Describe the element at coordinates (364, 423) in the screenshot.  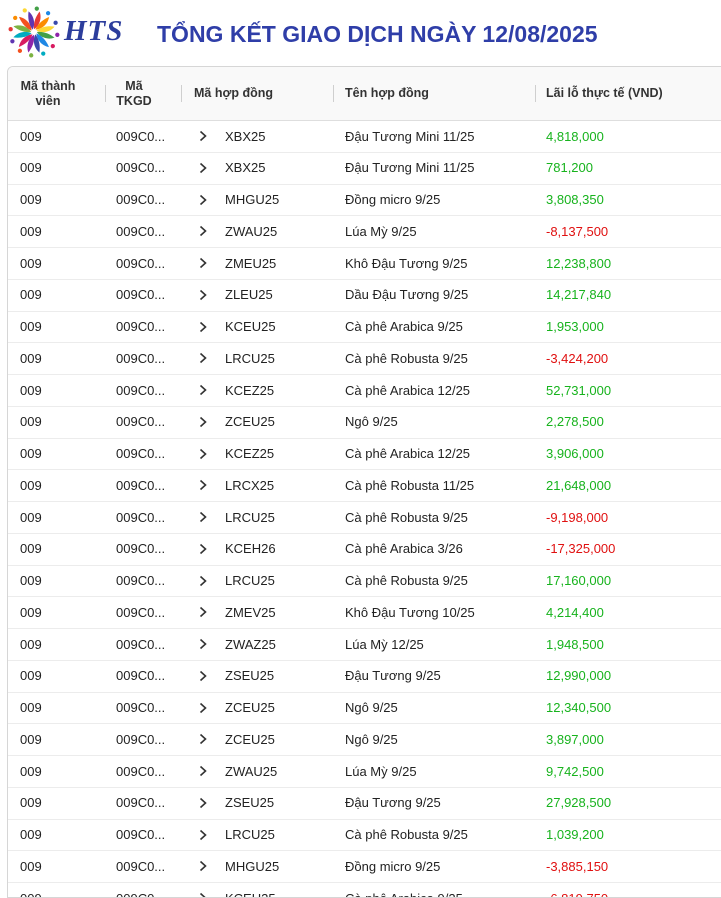
I see `table-row: 009 009C0... ZCEU25 Ngô 9/25 2,278,500` at that location.